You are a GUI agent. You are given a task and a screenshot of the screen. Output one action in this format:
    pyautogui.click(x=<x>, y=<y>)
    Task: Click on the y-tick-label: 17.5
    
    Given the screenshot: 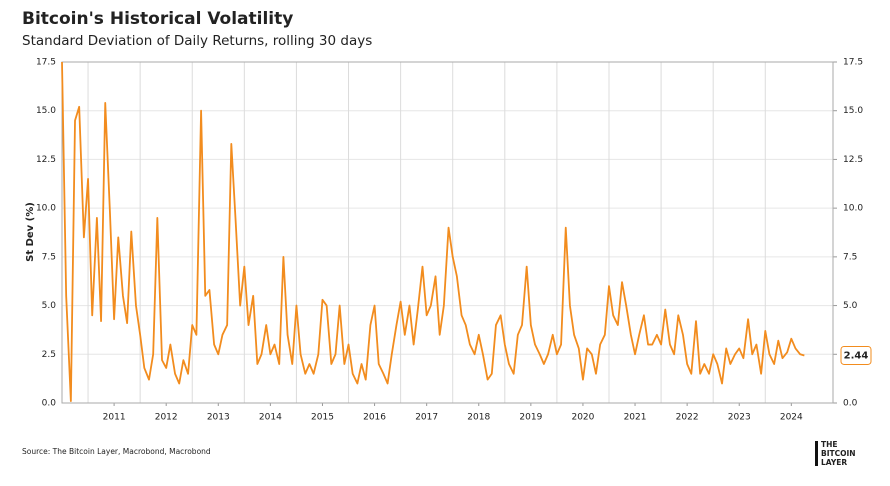 What is the action you would take?
    pyautogui.click(x=46, y=63)
    